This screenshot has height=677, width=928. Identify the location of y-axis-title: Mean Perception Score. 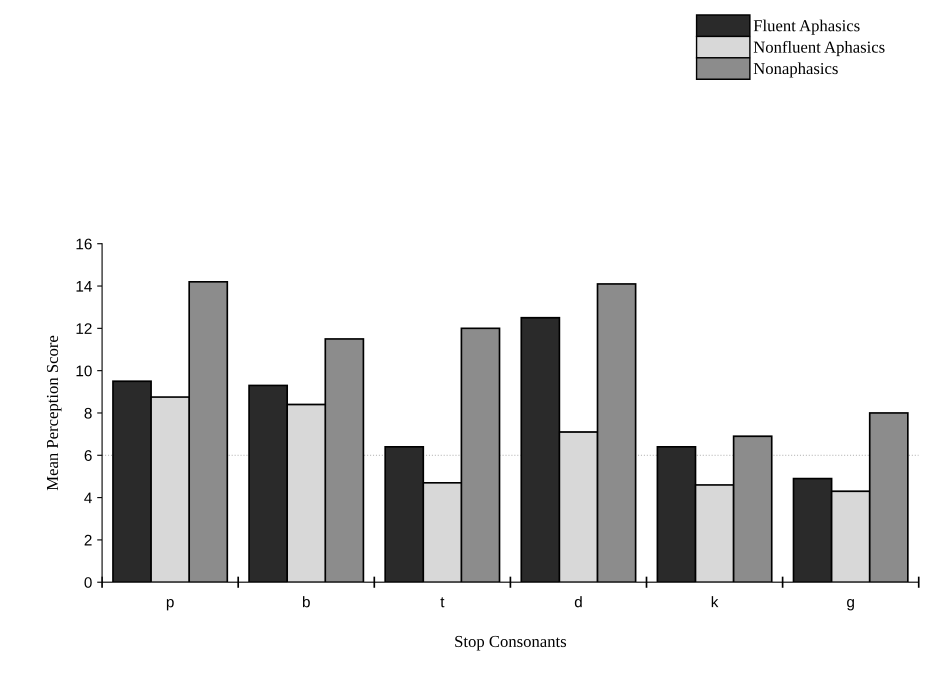
(54, 413).